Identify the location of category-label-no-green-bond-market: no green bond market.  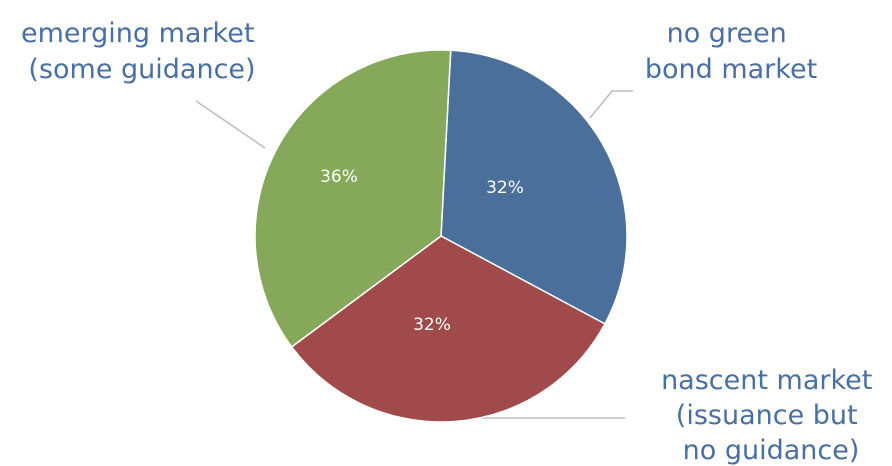
(731, 51).